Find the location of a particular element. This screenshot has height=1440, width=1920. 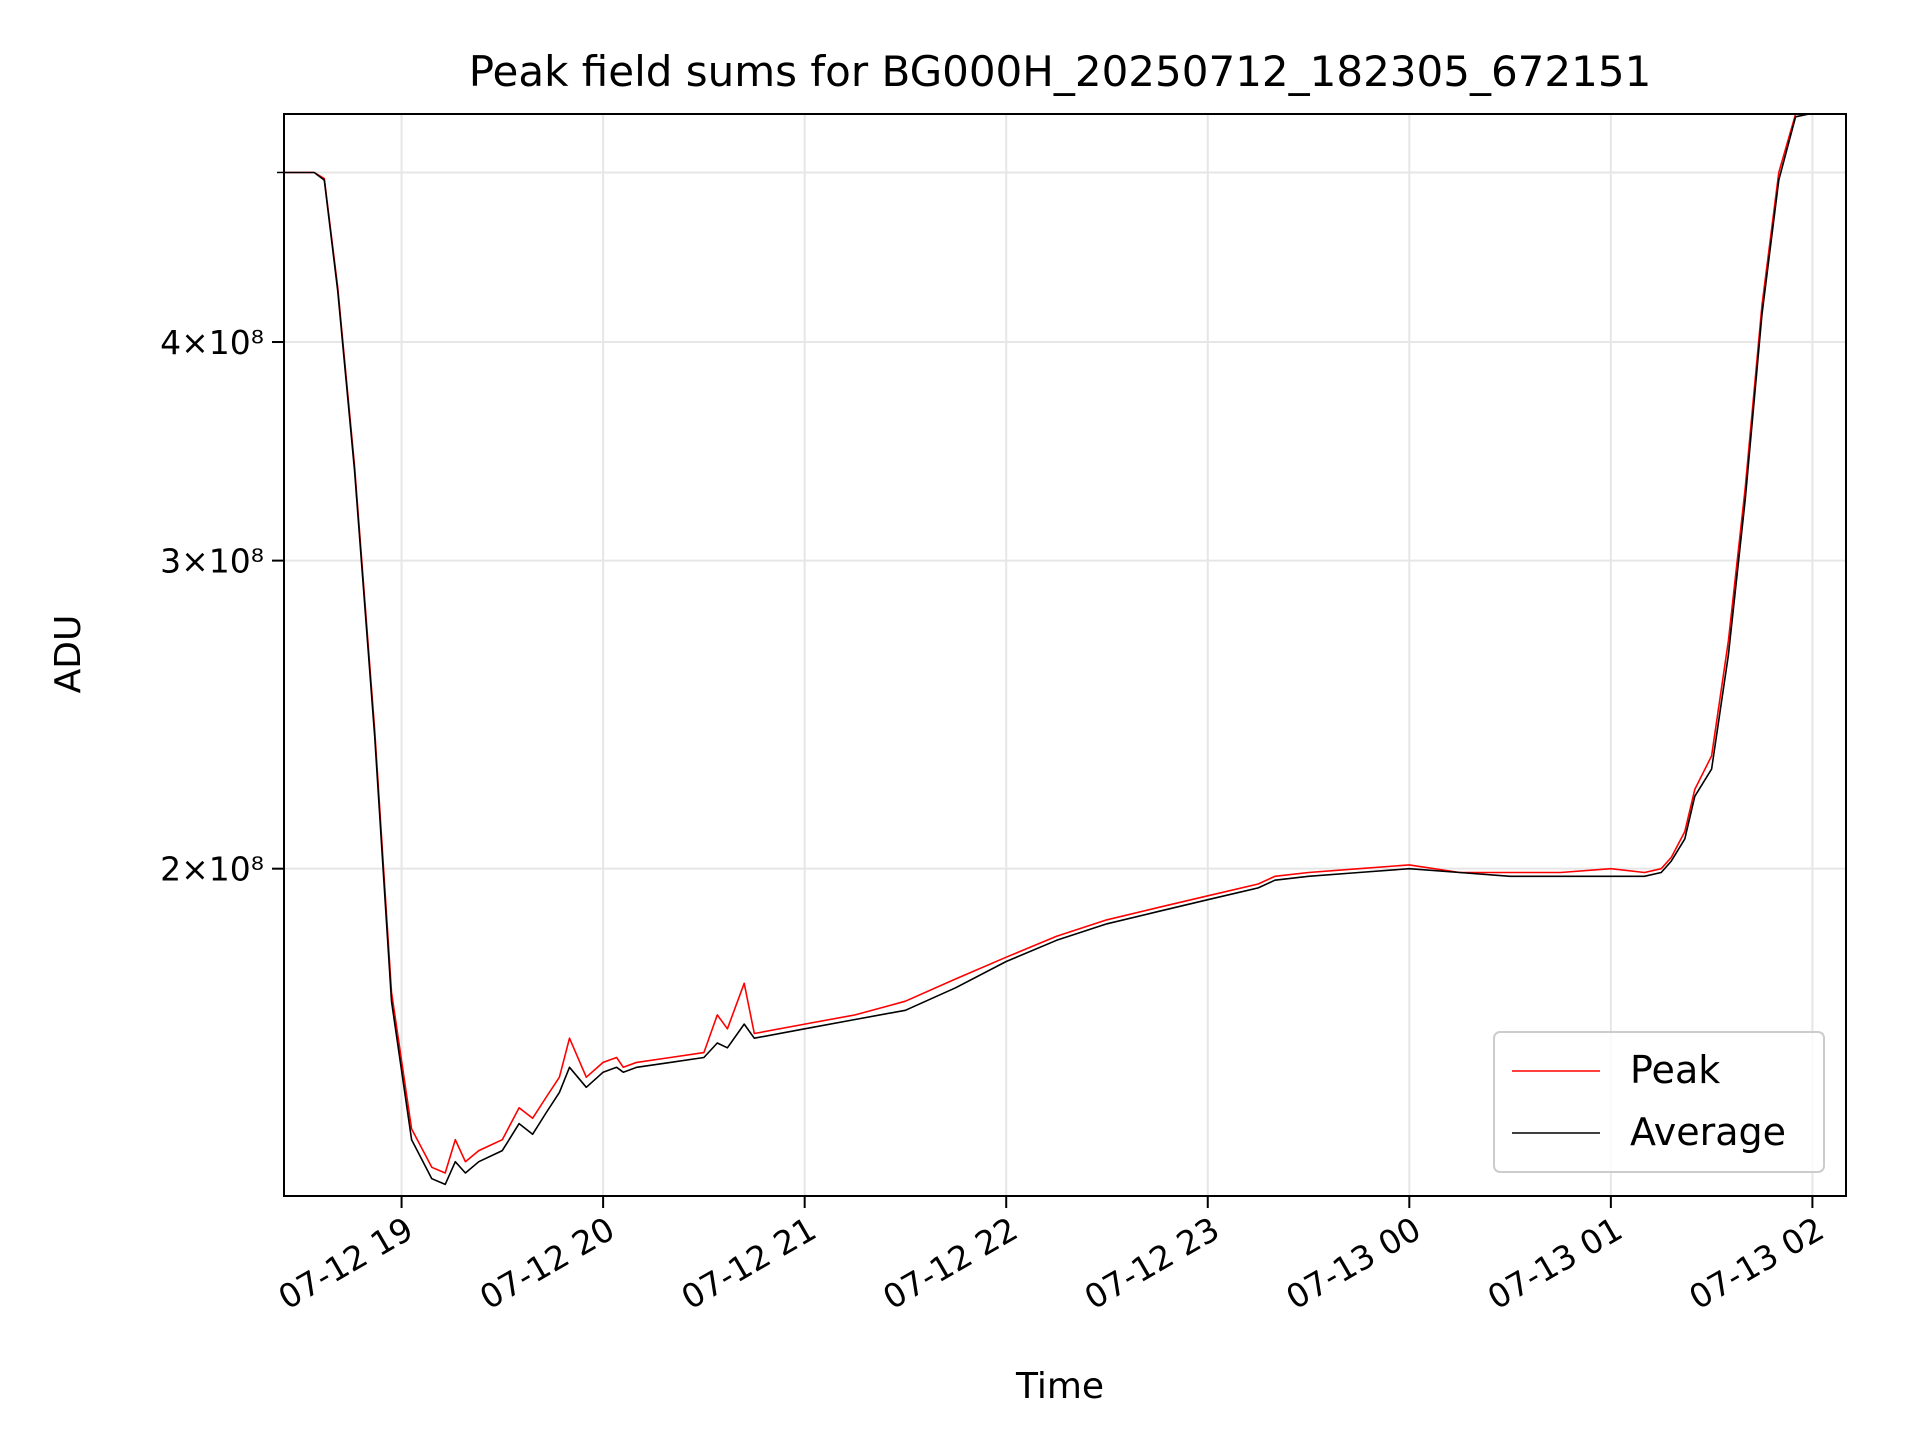

y-tick-label: 2×10⁸ is located at coordinates (212, 869).